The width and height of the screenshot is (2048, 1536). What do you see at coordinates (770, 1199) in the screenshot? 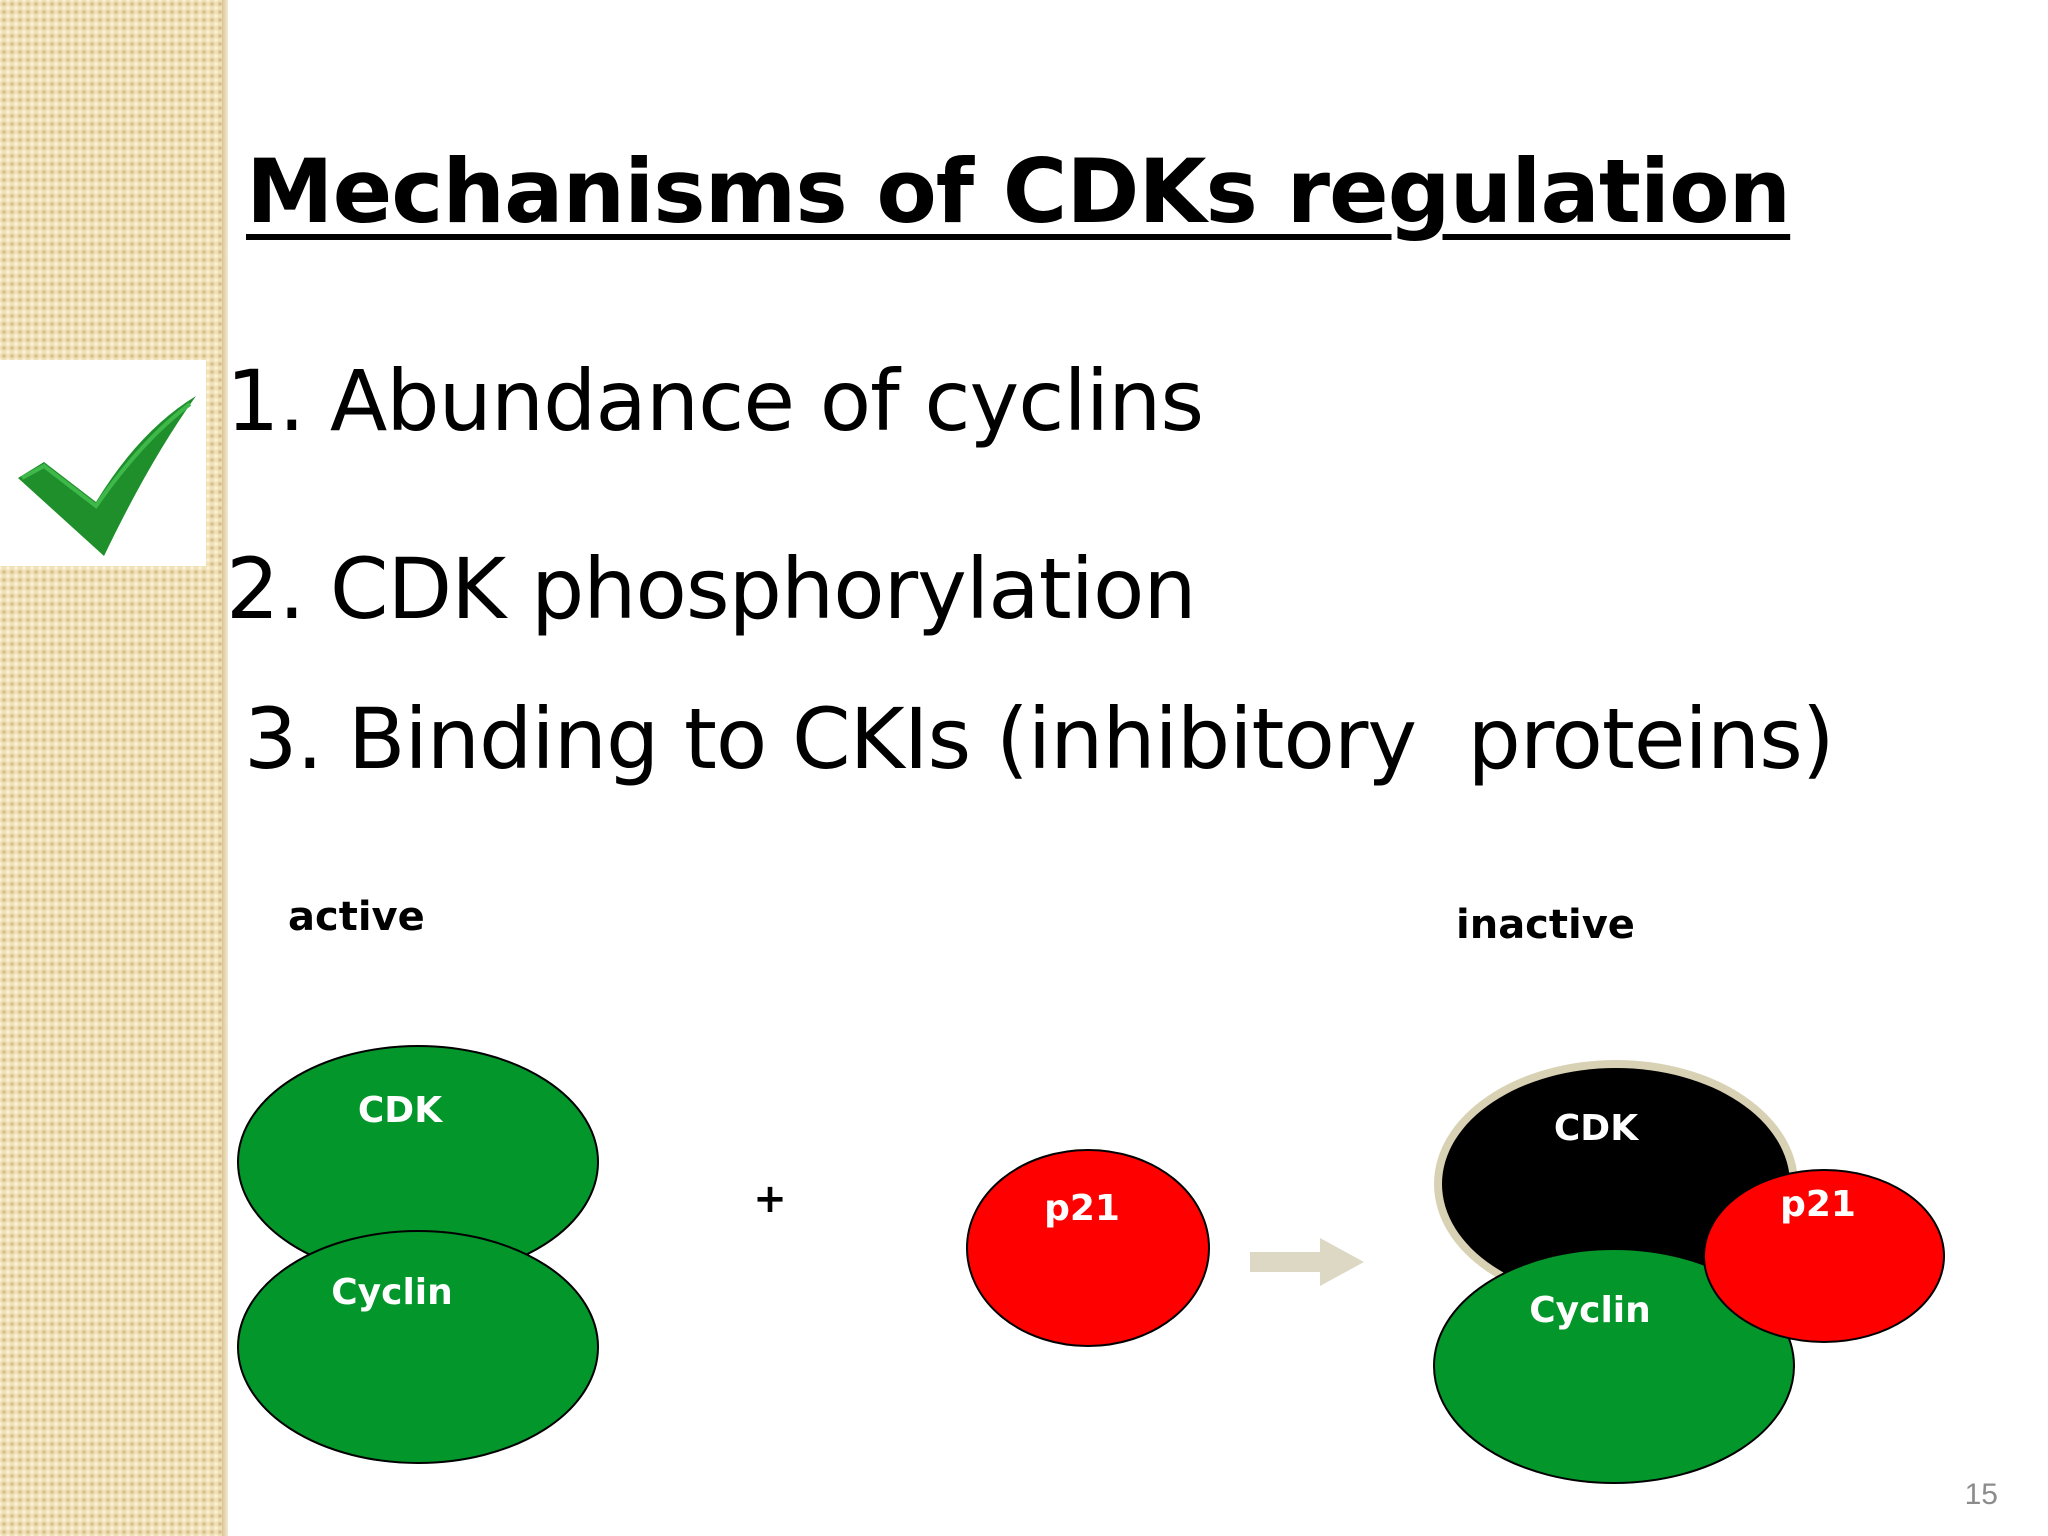
I see `plus-sign: +` at bounding box center [770, 1199].